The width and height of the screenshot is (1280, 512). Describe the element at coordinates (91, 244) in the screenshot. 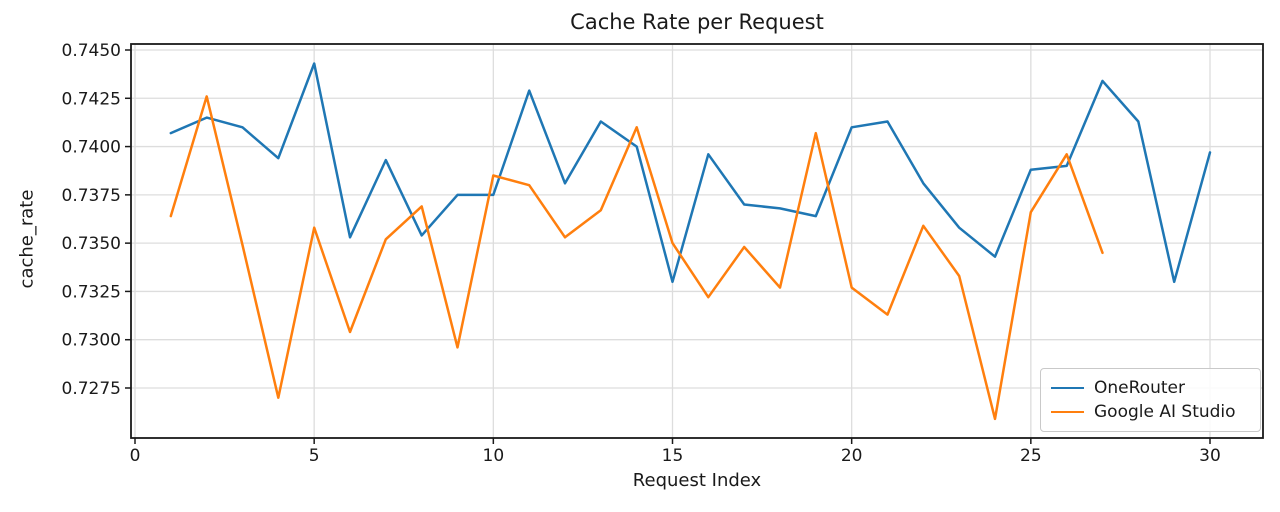

I see `y-tick-label: 0.7350` at that location.